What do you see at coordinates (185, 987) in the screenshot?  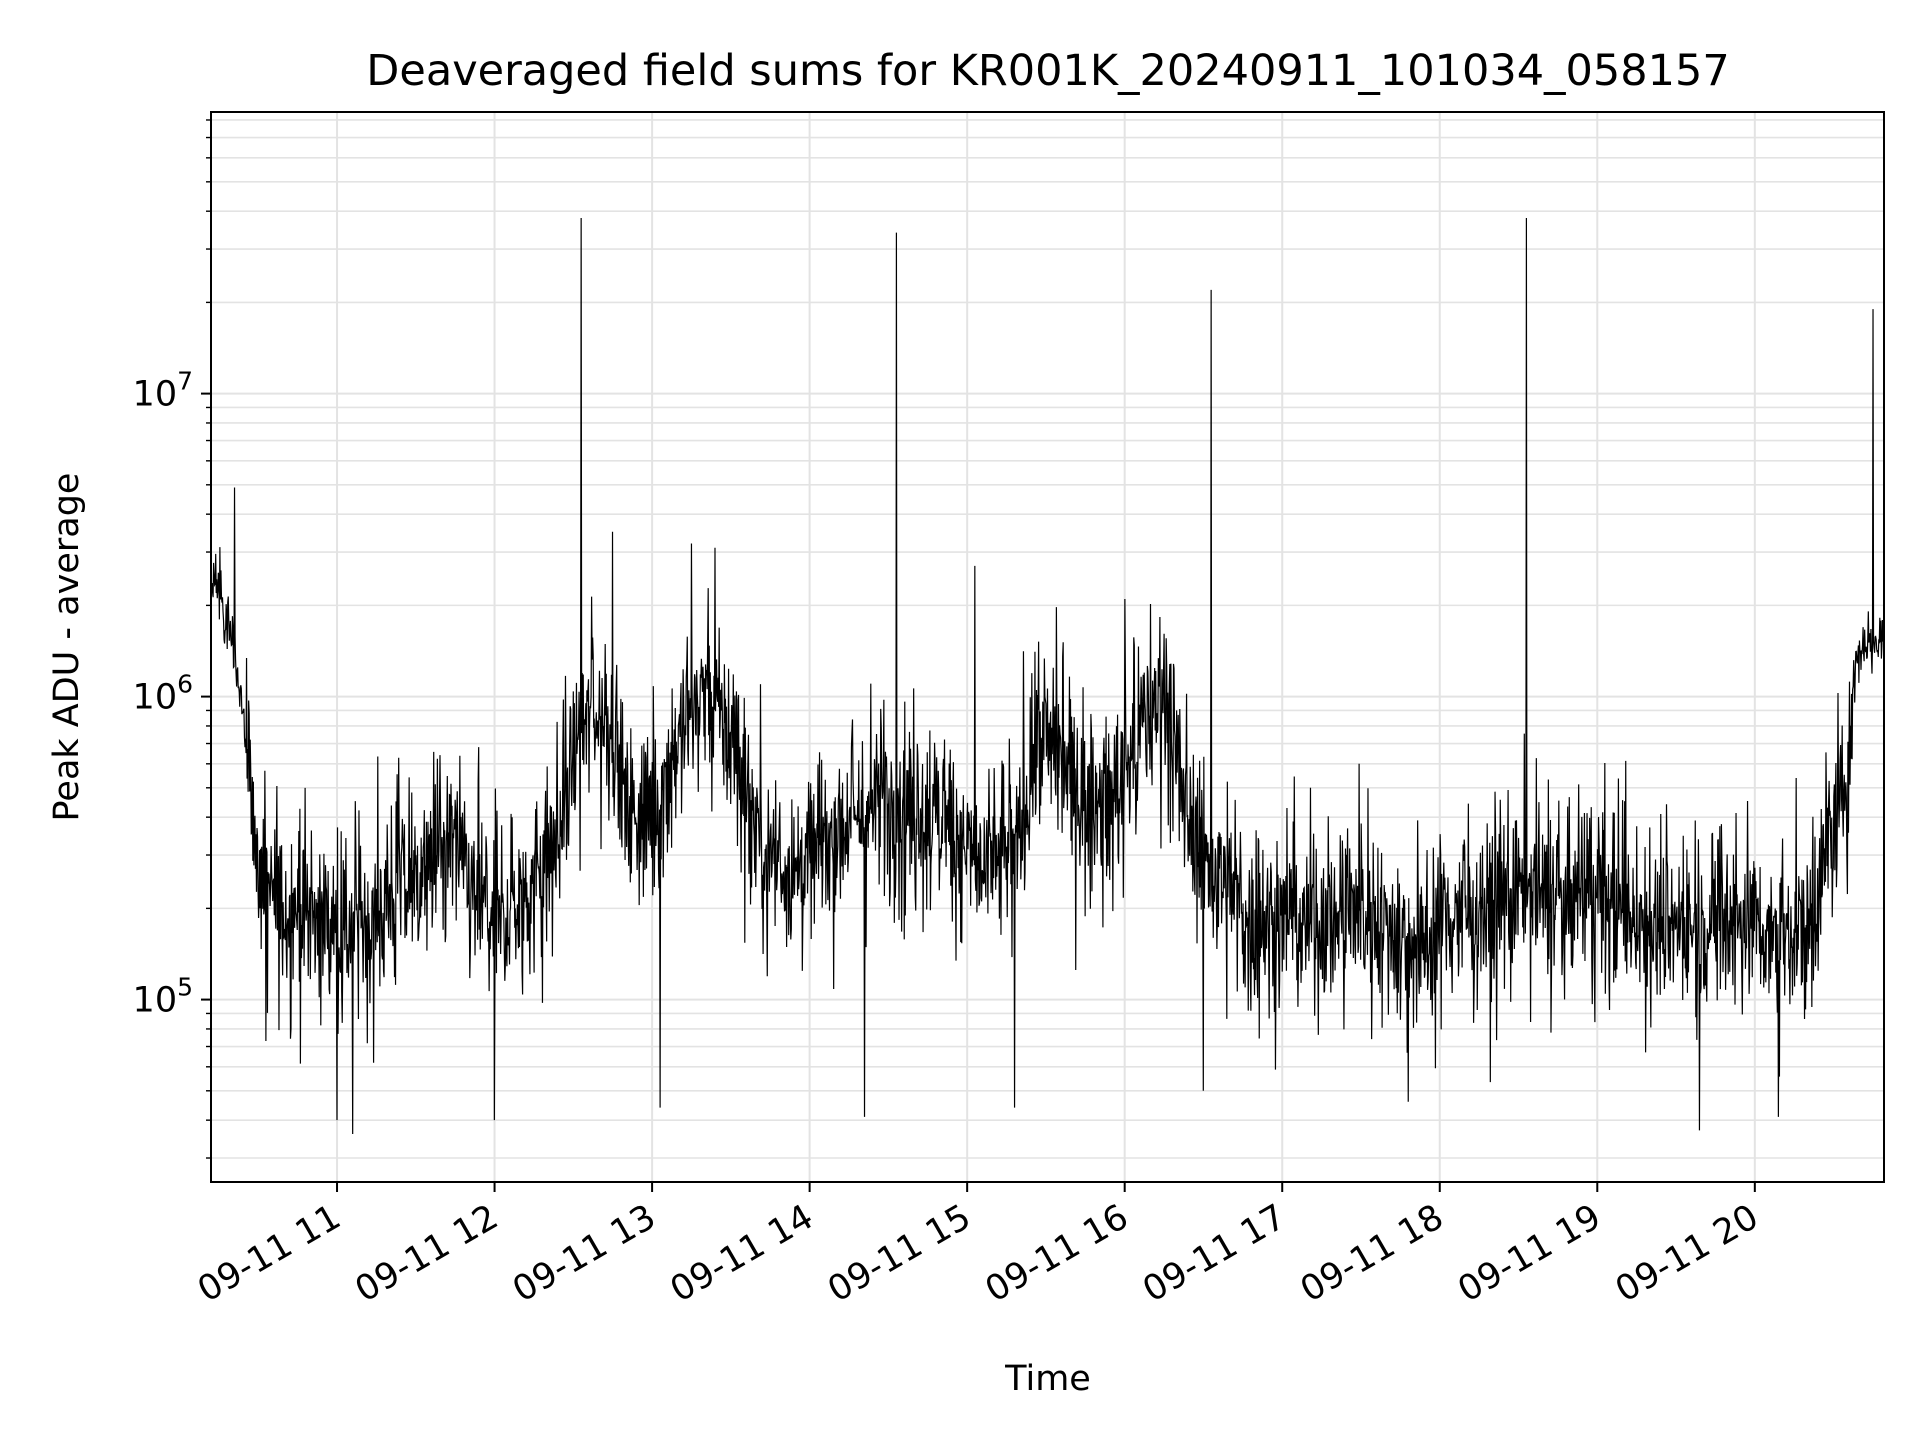 I see `y-tick-exponent: 5` at bounding box center [185, 987].